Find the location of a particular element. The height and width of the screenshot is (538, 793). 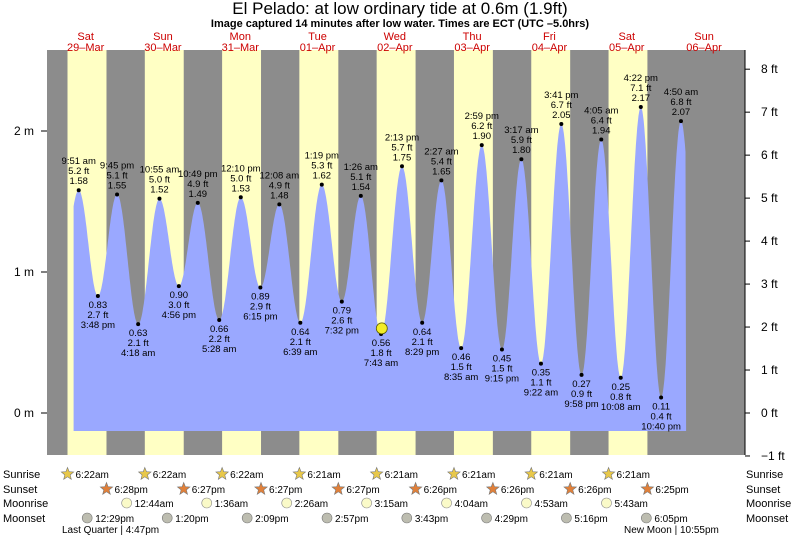

tide-time-label: 4:18 am is located at coordinates (138, 353).